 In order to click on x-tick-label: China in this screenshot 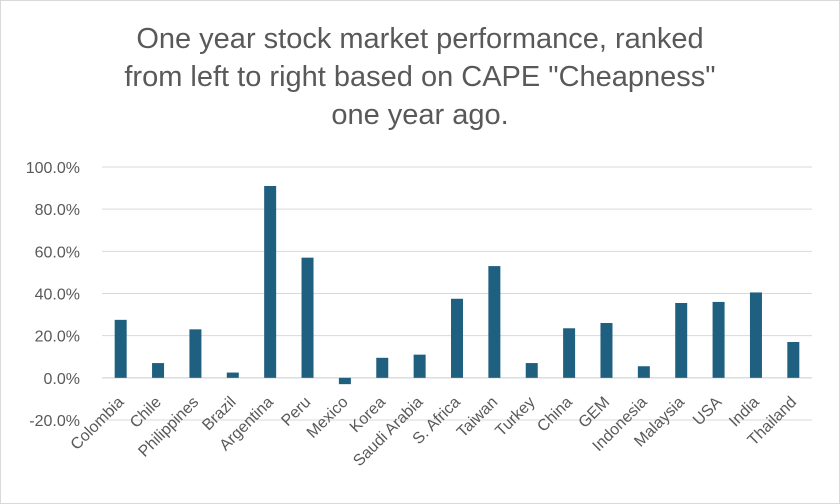, I will do `click(555, 415)`.